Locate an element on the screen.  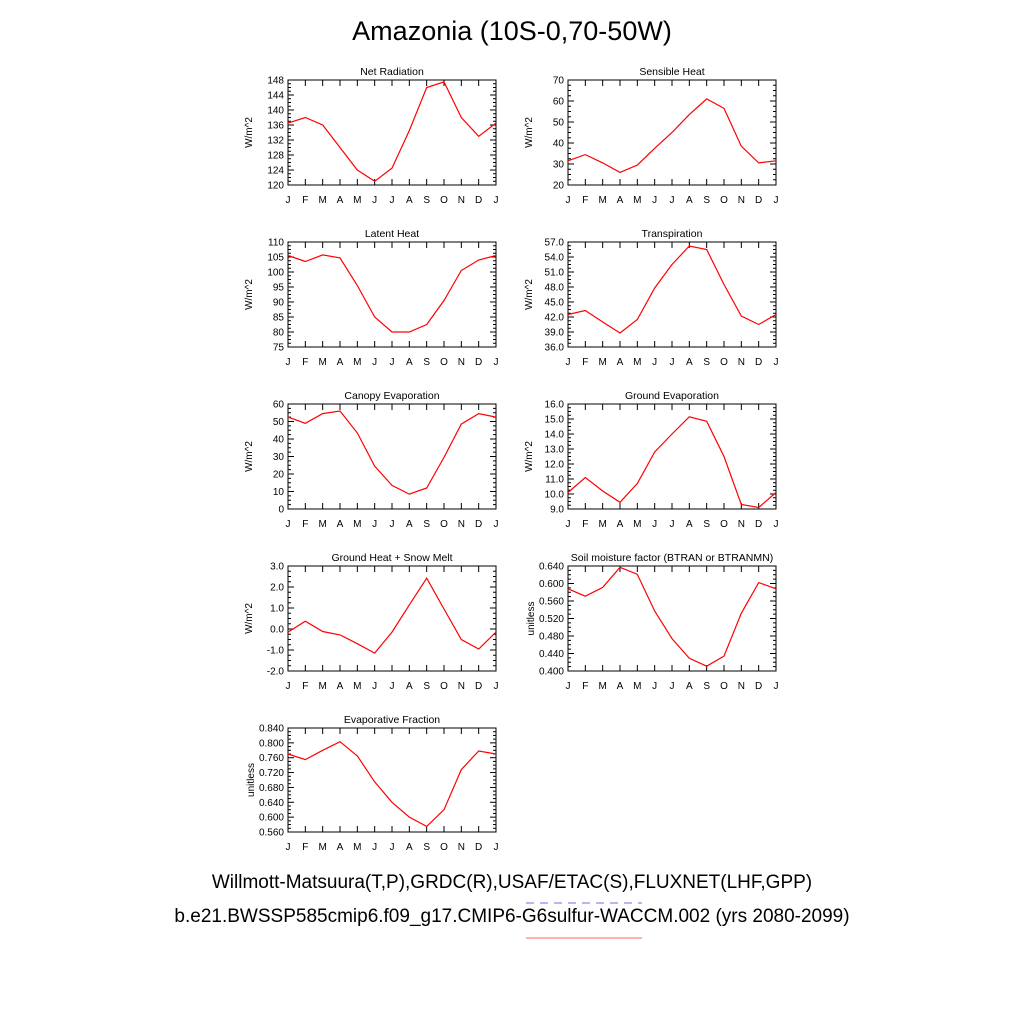
y-tick-label: 80 is located at coordinates (279, 333).